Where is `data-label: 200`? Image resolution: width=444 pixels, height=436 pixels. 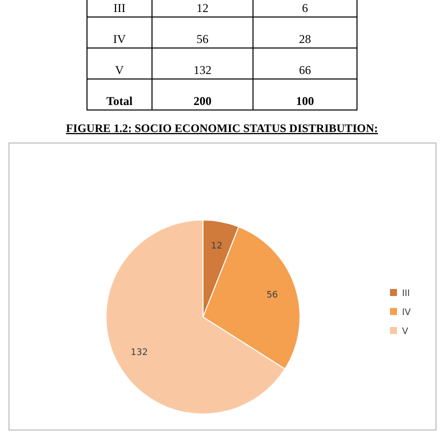 data-label: 200 is located at coordinates (203, 101).